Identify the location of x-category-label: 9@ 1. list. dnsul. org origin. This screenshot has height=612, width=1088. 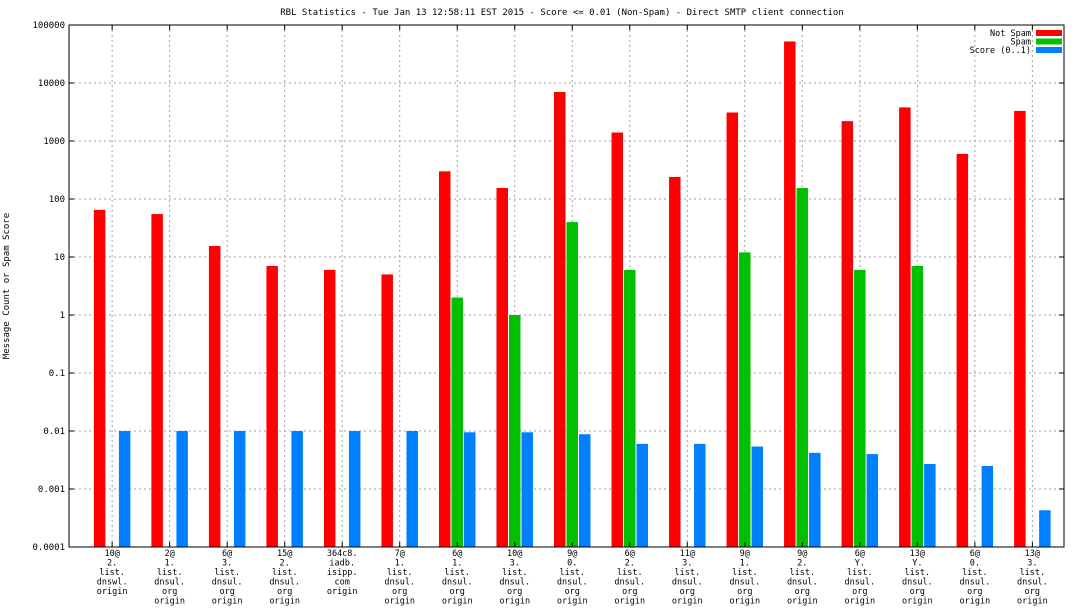
(744, 578).